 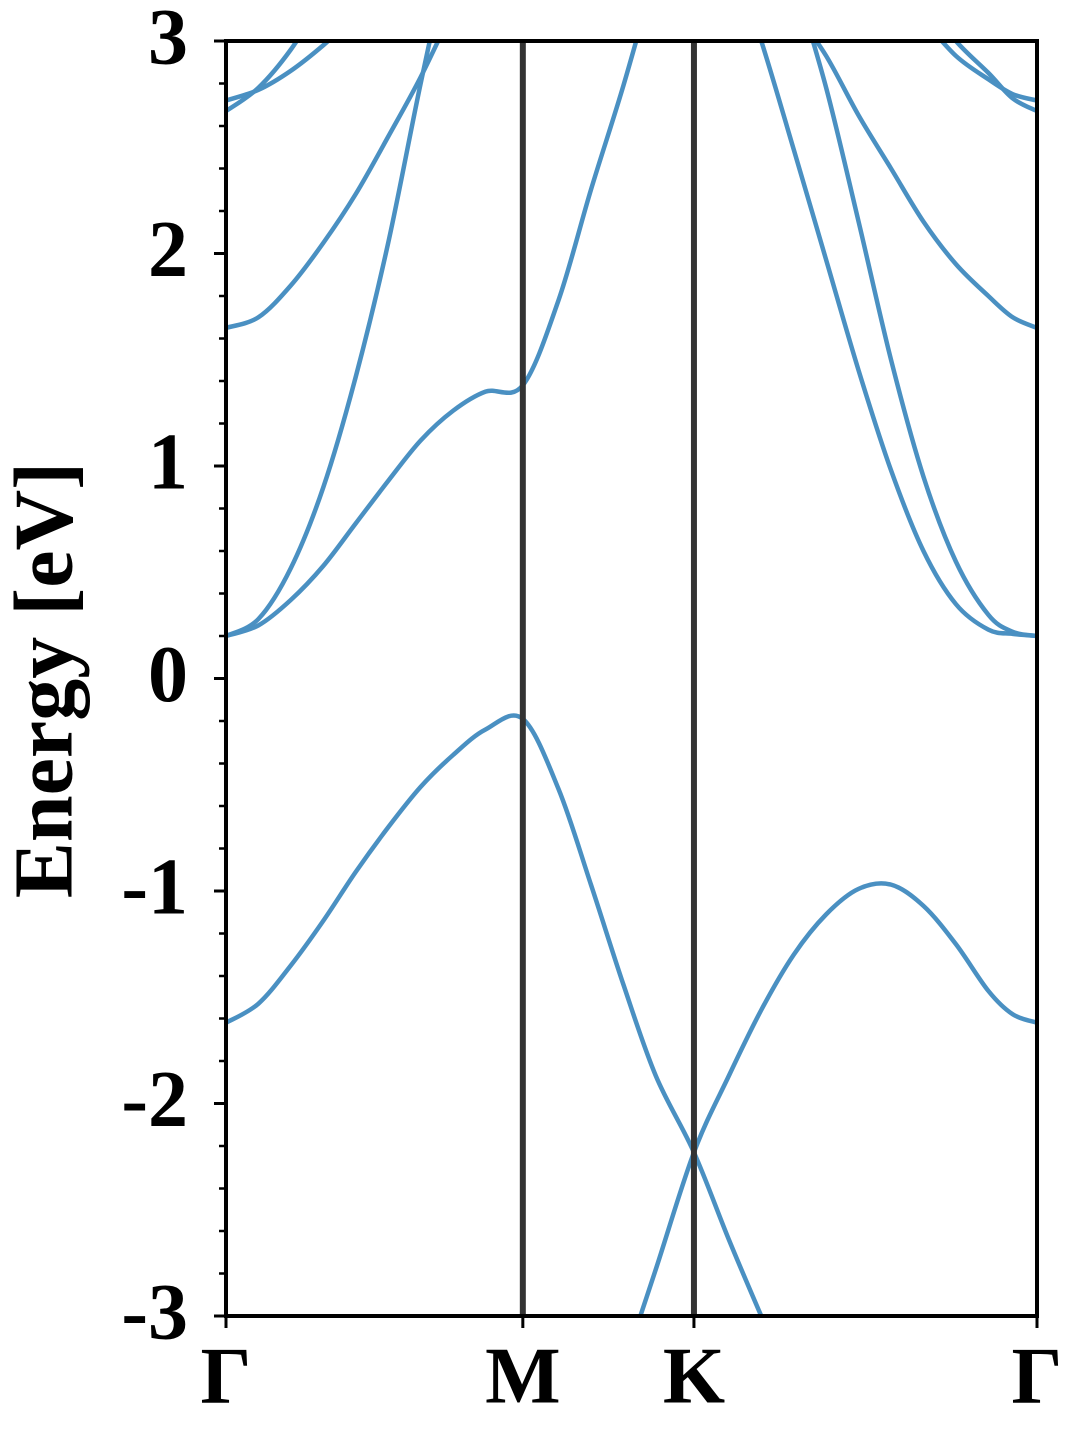 What do you see at coordinates (154, 887) in the screenshot?
I see `y-tick-label: -1` at bounding box center [154, 887].